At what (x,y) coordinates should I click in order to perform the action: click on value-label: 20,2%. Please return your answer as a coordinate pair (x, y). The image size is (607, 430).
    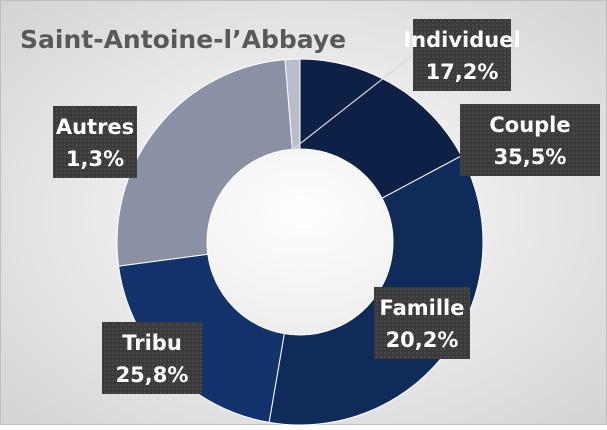
    Looking at the image, I should click on (422, 340).